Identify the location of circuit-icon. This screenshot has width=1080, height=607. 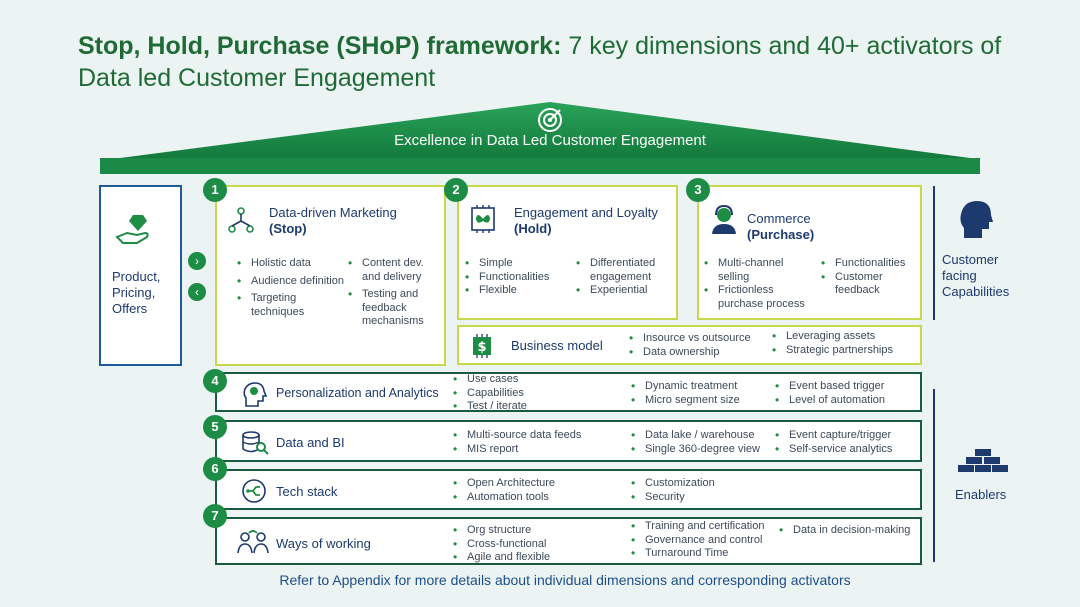
(254, 493).